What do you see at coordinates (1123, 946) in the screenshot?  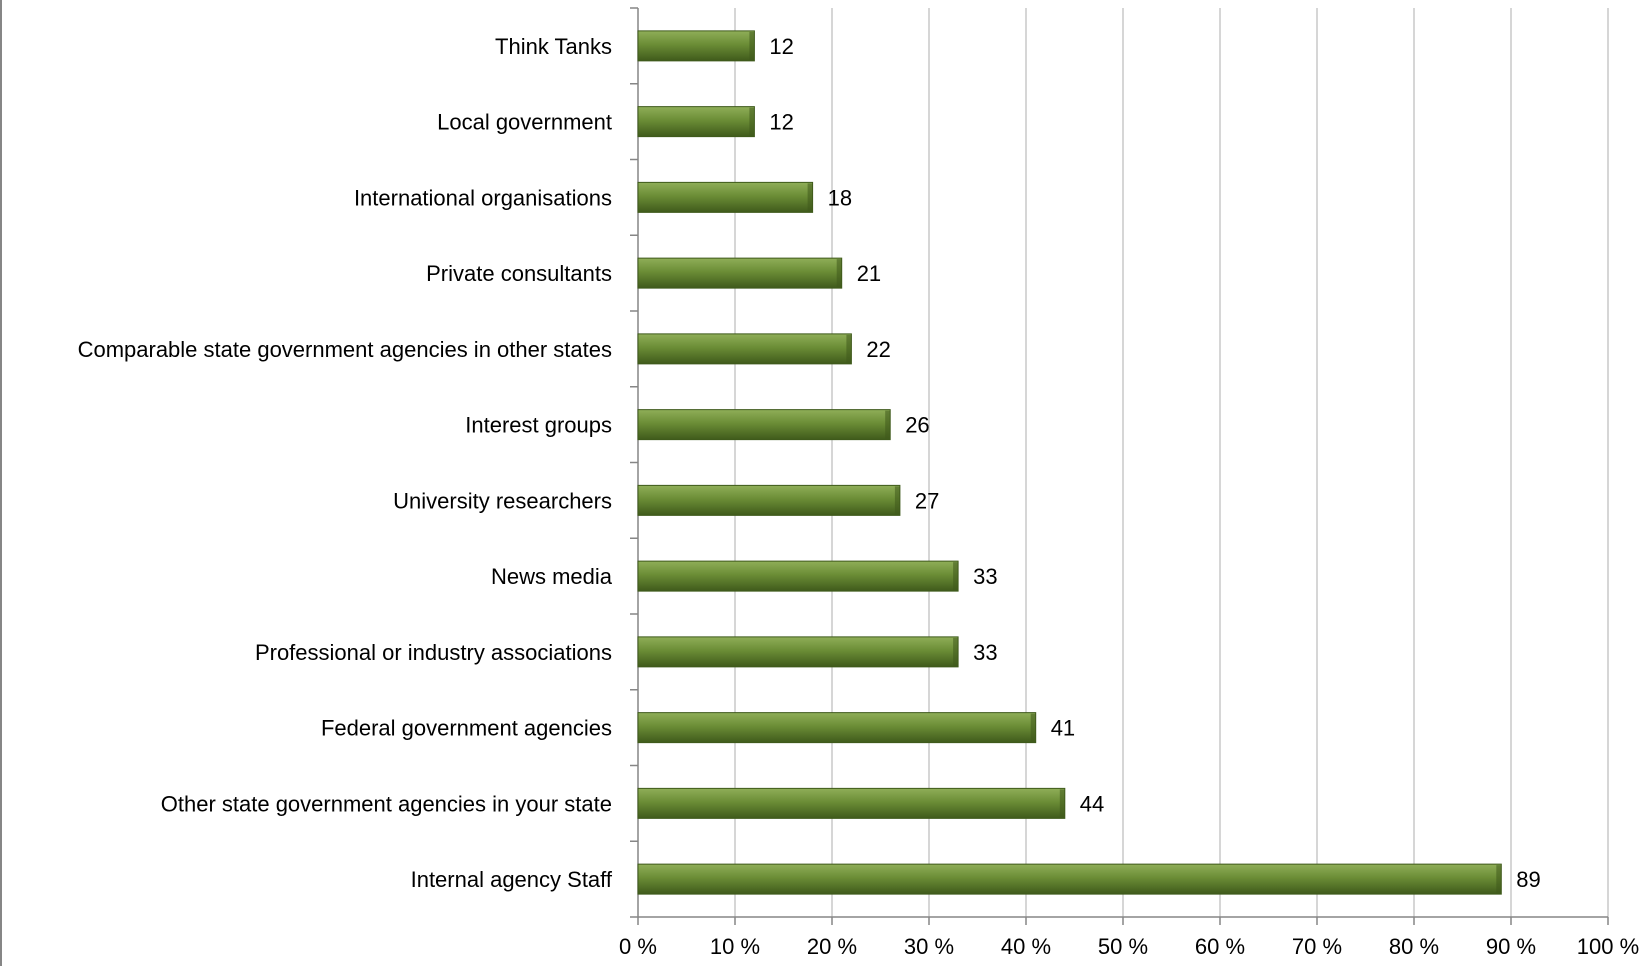 I see `x-tick-label: 50 %` at bounding box center [1123, 946].